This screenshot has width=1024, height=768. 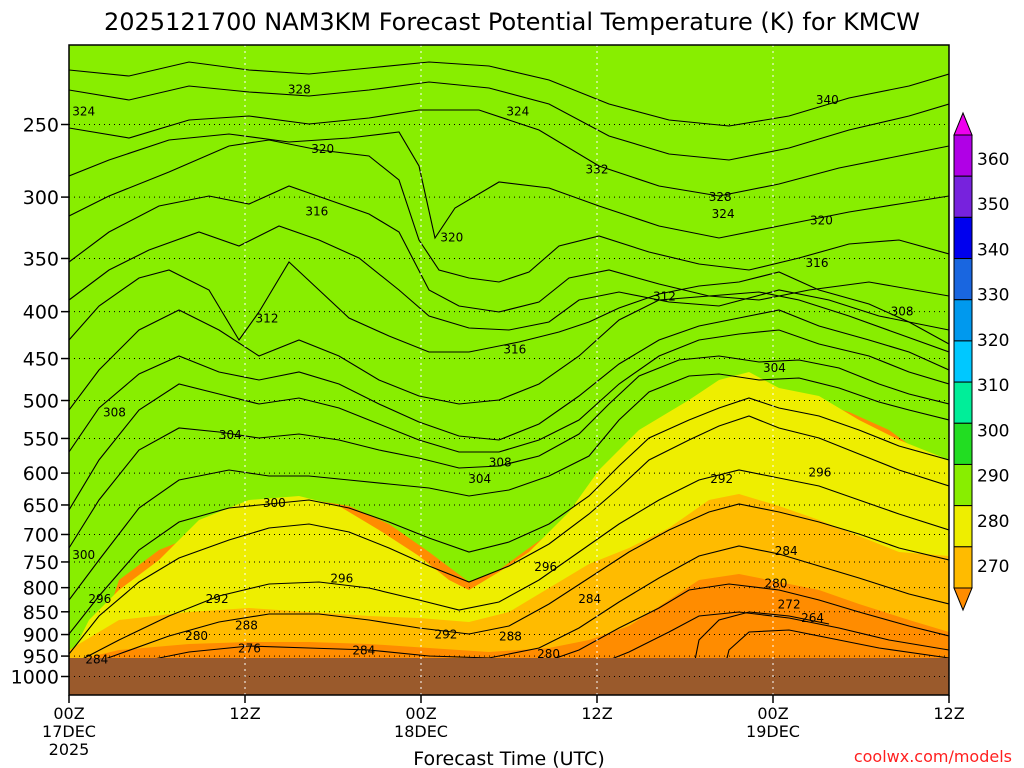 What do you see at coordinates (933, 756) in the screenshot?
I see `credit-text: coolwx.com/models` at bounding box center [933, 756].